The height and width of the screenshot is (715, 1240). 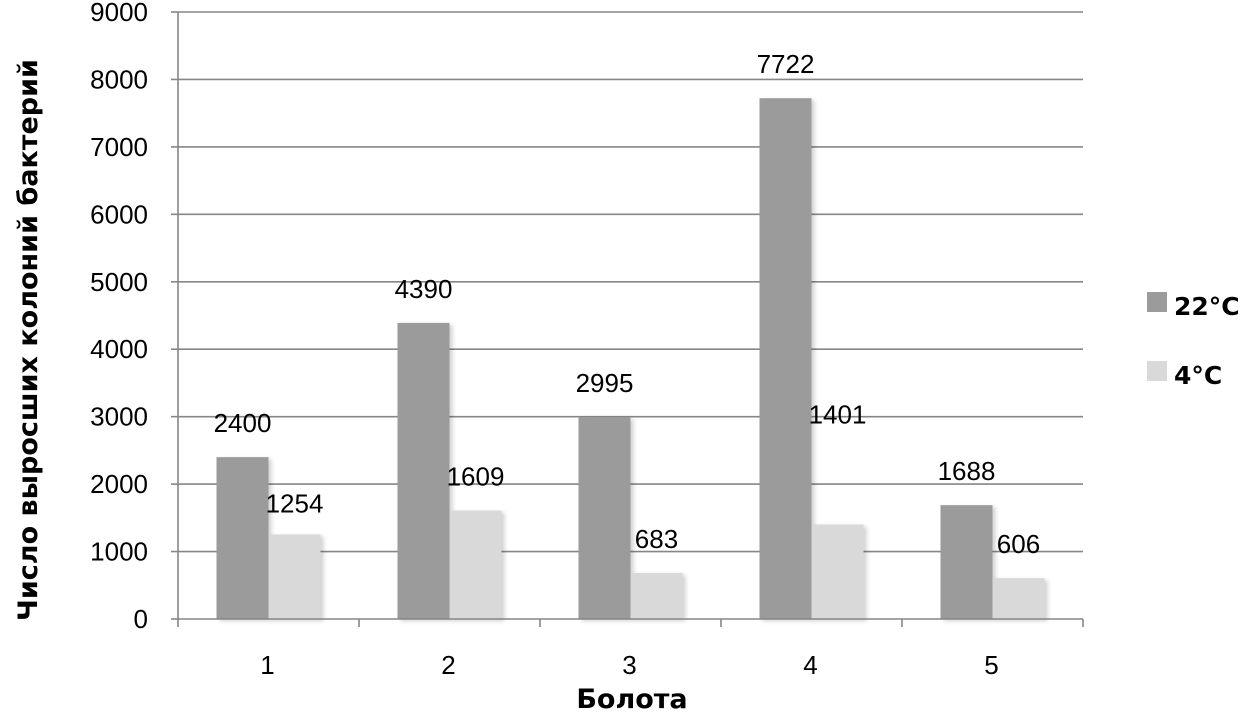 What do you see at coordinates (605, 383) in the screenshot?
I see `data-label-22c-3: 2995` at bounding box center [605, 383].